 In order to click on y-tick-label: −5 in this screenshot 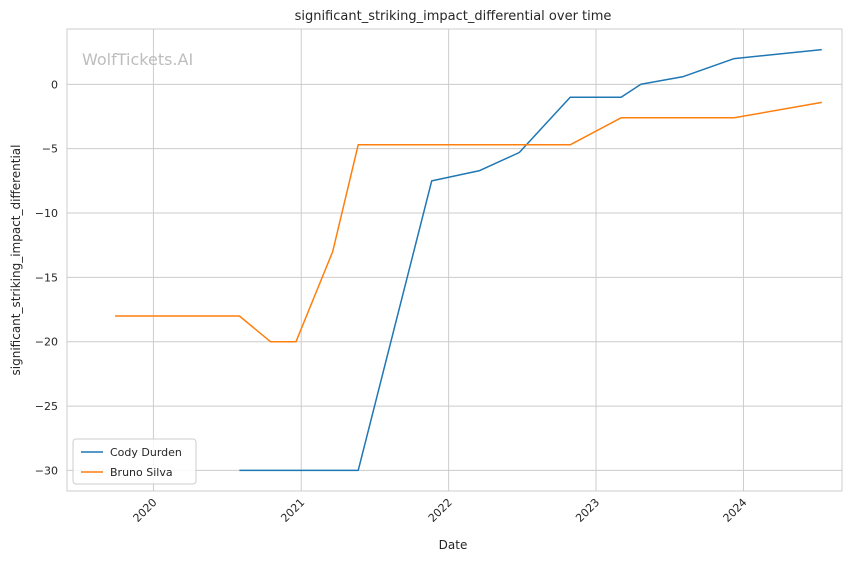, I will do `click(50, 149)`.